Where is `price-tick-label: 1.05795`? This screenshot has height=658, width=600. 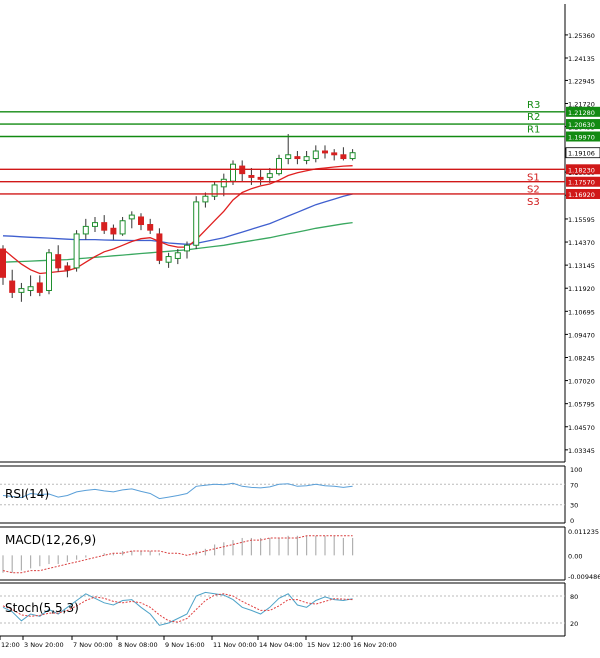
price-tick-label: 1.05795 is located at coordinates (581, 405).